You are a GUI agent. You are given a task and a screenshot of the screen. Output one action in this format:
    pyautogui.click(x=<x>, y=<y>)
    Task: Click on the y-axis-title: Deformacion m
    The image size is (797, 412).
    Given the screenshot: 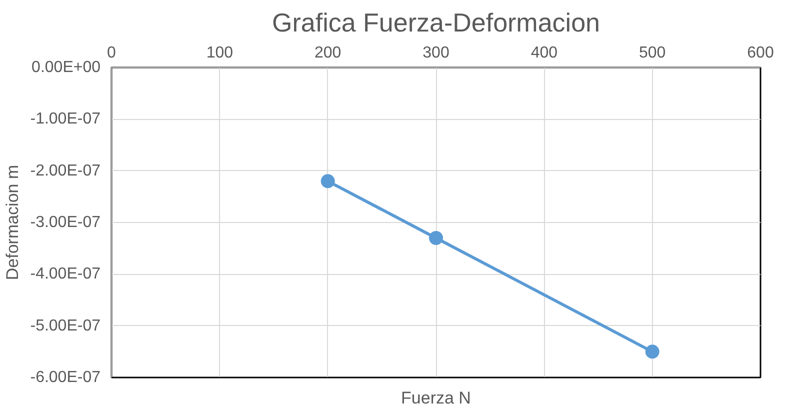 What is the action you would take?
    pyautogui.click(x=12, y=222)
    